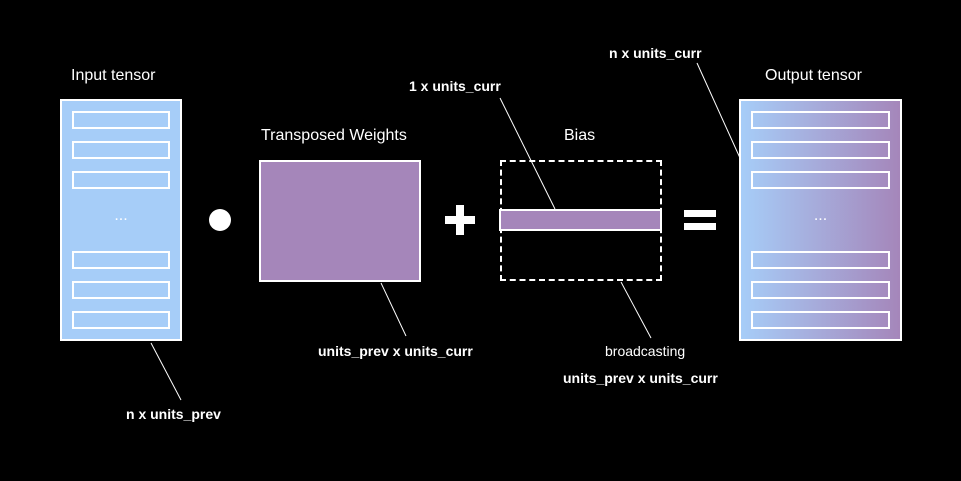 The image size is (961, 481). What do you see at coordinates (813, 75) in the screenshot?
I see `output-tensor-title: Output tensor` at bounding box center [813, 75].